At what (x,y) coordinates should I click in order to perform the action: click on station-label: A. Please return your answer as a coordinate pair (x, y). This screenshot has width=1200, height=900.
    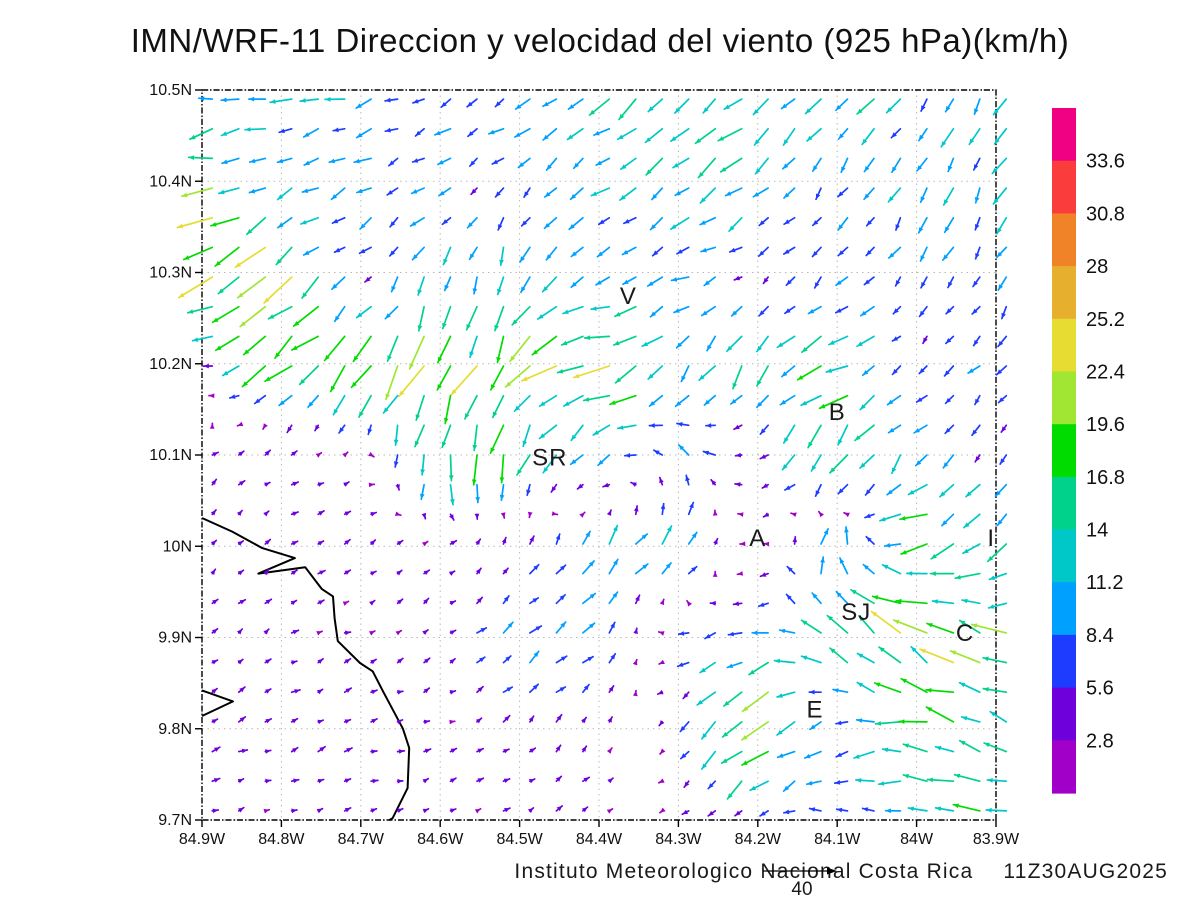
    Looking at the image, I should click on (757, 538).